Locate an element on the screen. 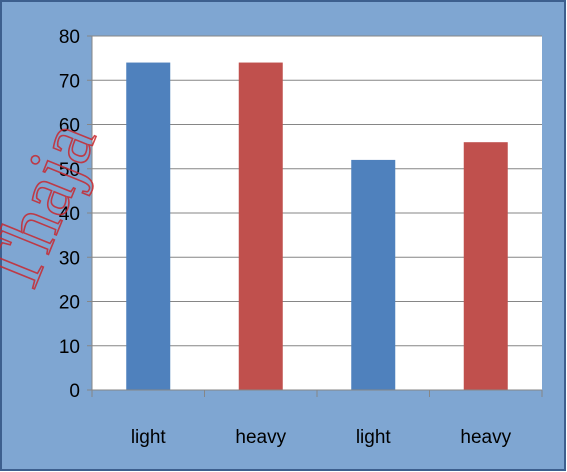  y-tick-labels: 0 10 20 30 40 50 60 70 80 is located at coordinates (69, 214).